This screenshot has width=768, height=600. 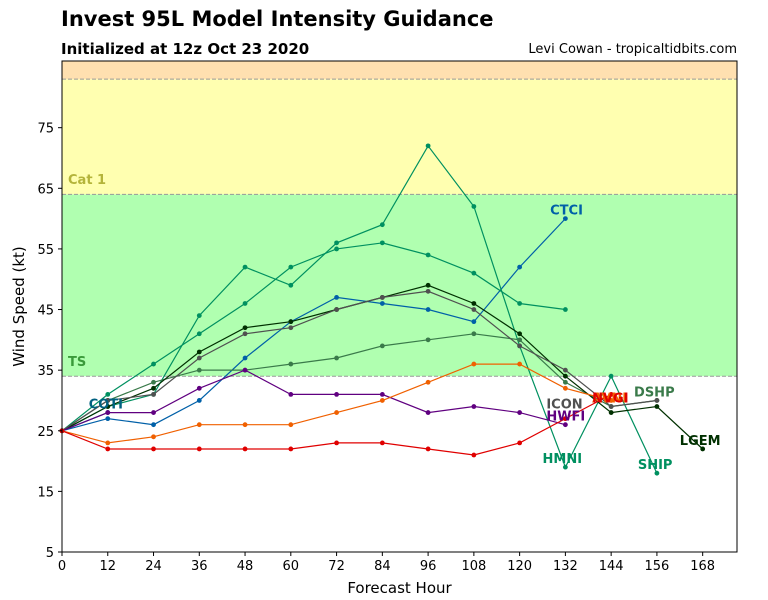 I want to click on band-label-ts: TS, so click(x=77, y=362).